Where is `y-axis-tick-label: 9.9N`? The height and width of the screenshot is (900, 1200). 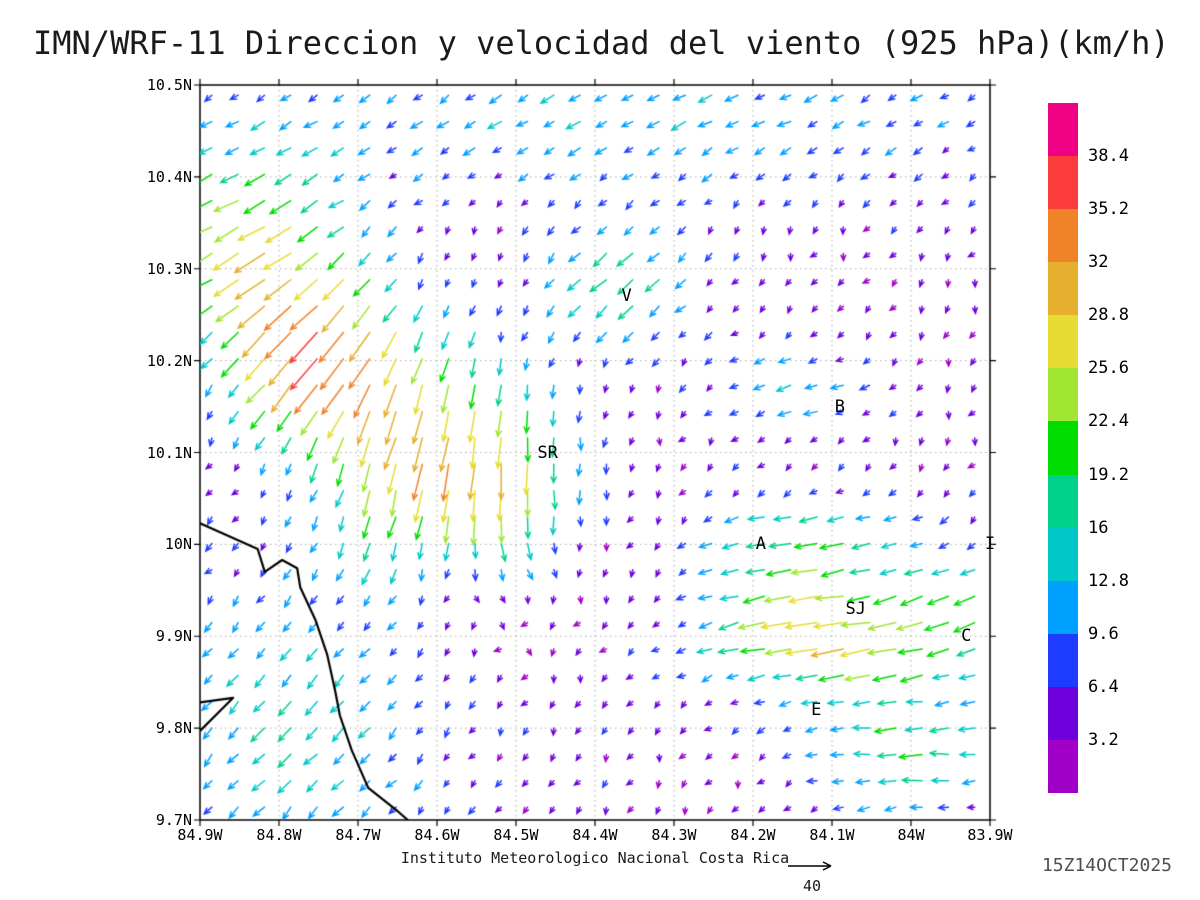
y-axis-tick-label: 9.9N is located at coordinates (173, 636).